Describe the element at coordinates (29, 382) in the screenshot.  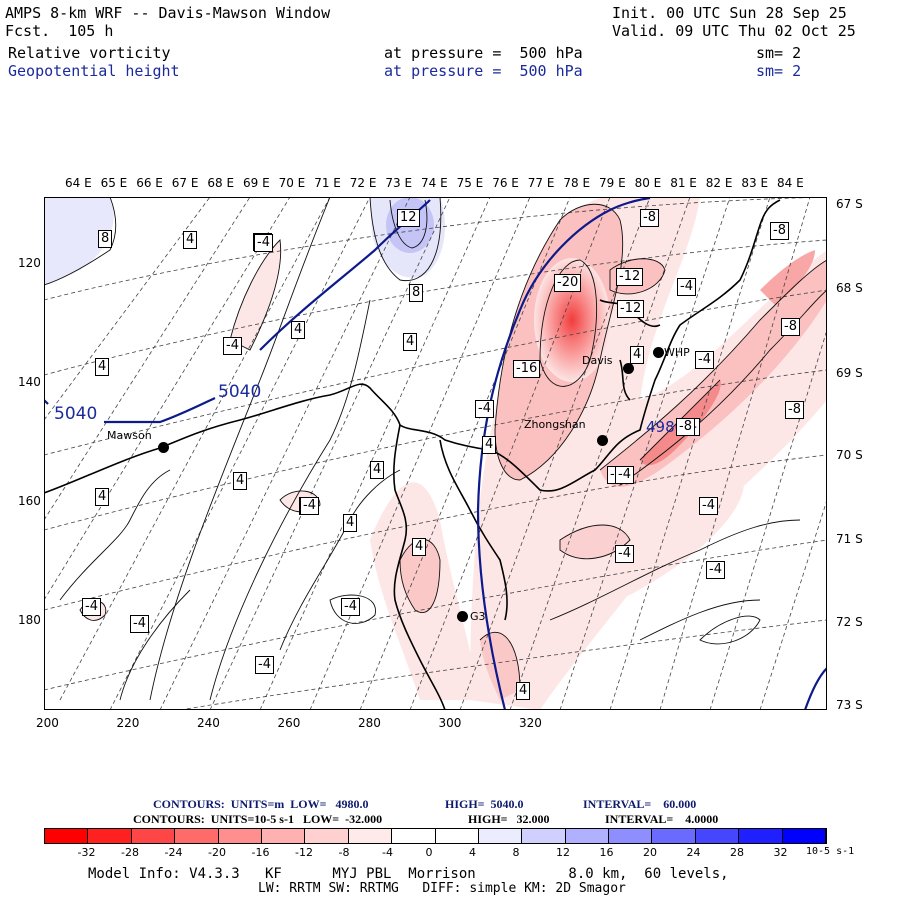
I see `y-tick-label: 140` at that location.